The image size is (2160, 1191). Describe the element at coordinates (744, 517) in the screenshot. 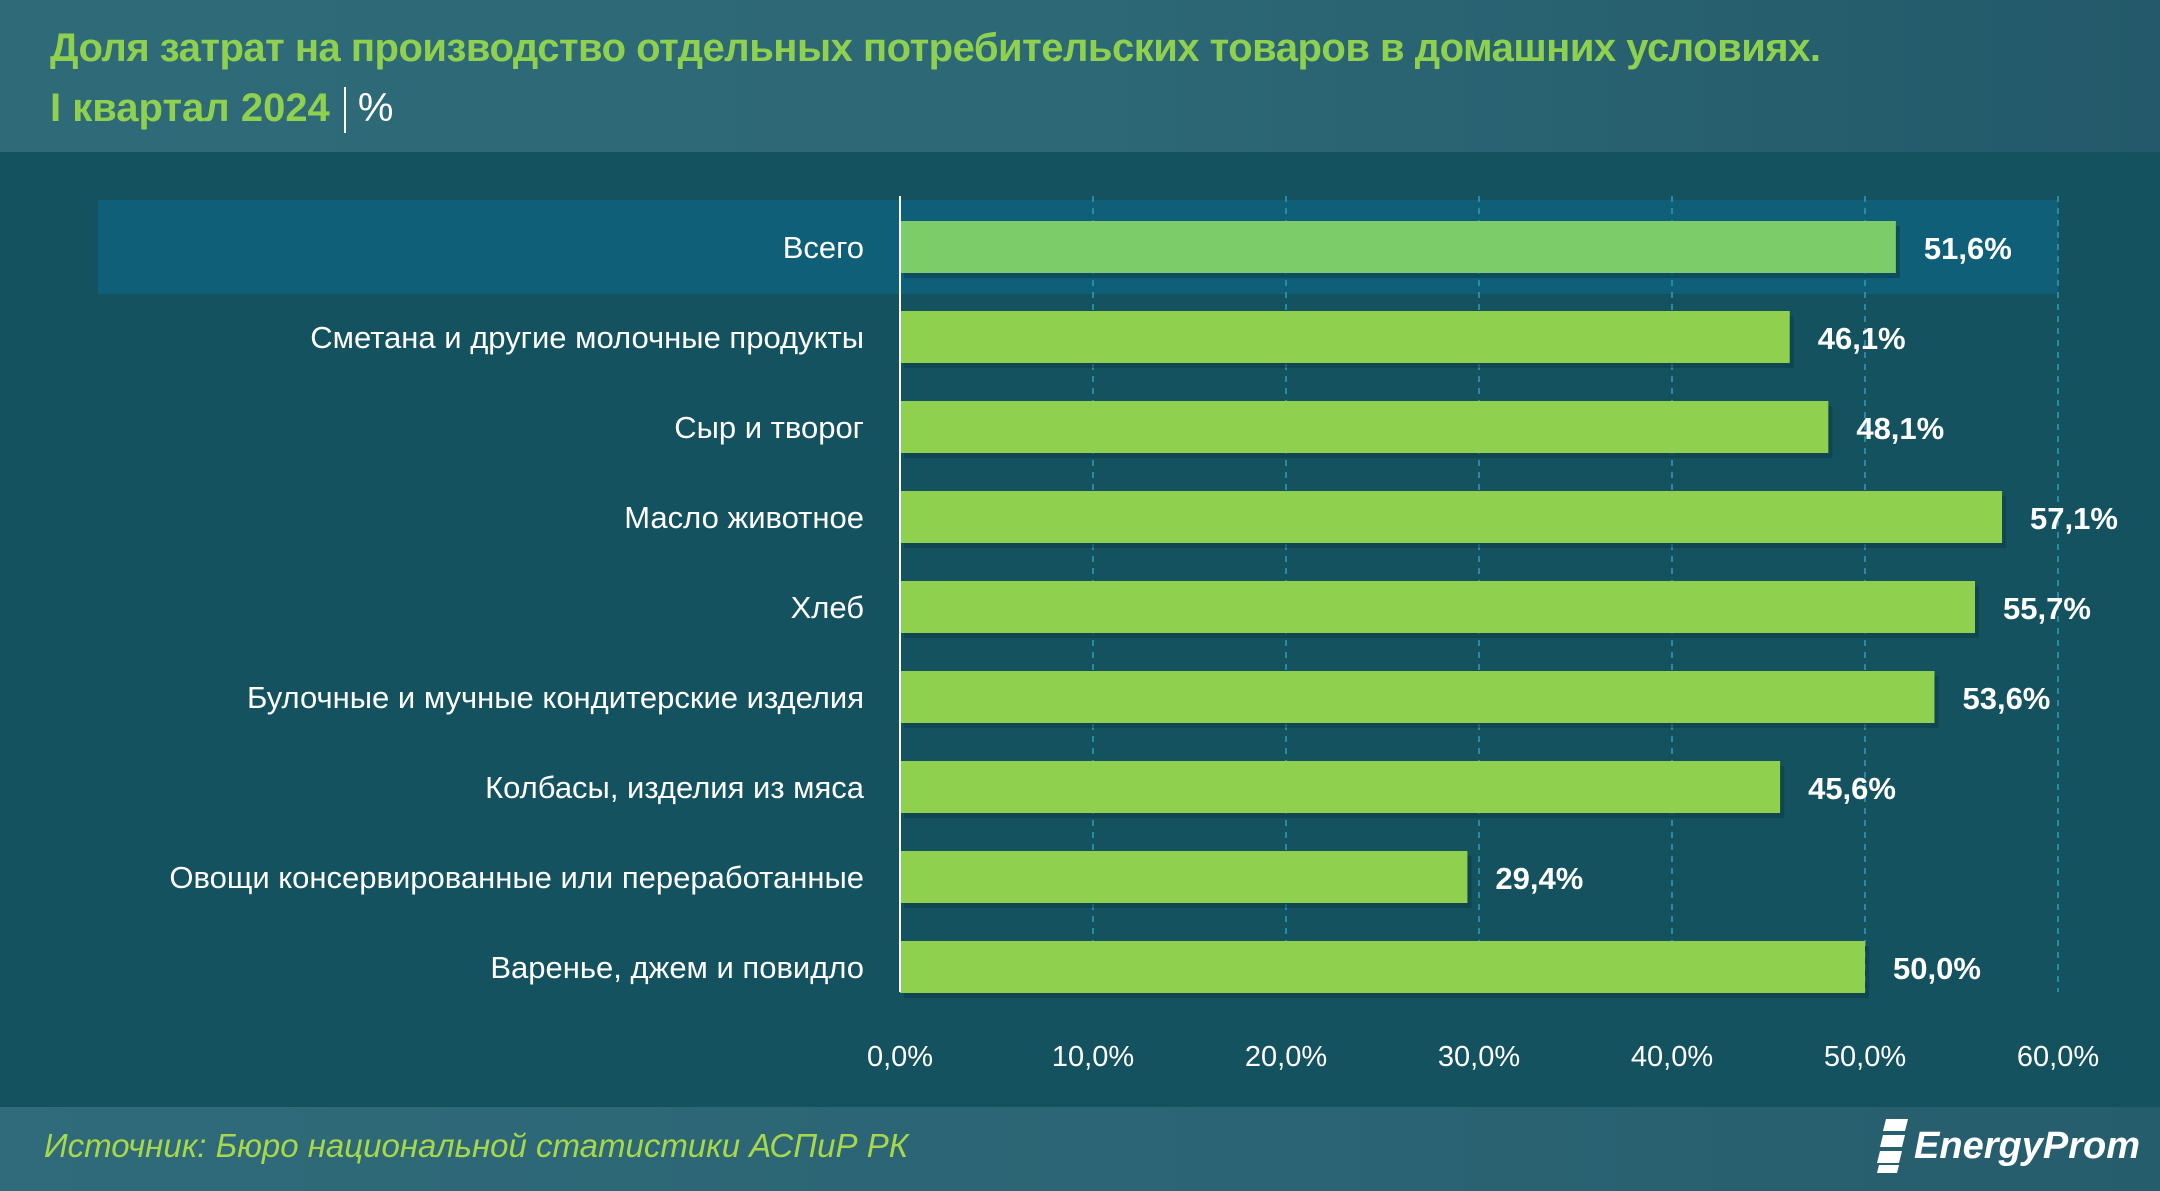

I see `category-label: Масло животное` at that location.